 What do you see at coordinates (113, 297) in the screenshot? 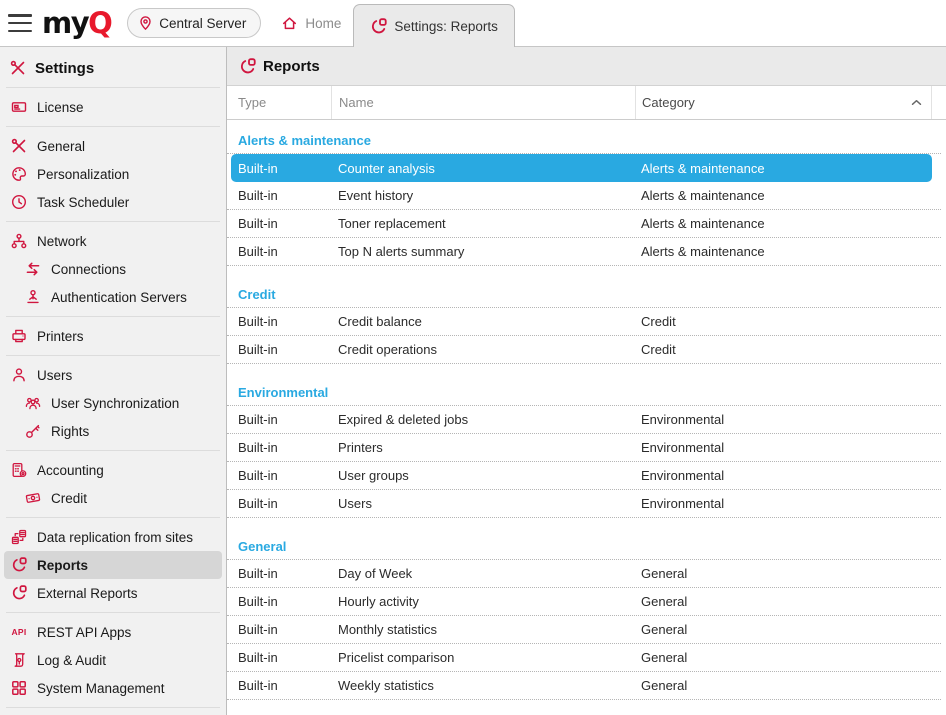
I see `sidebar-item-authentication-servers: Authentication Servers` at bounding box center [113, 297].